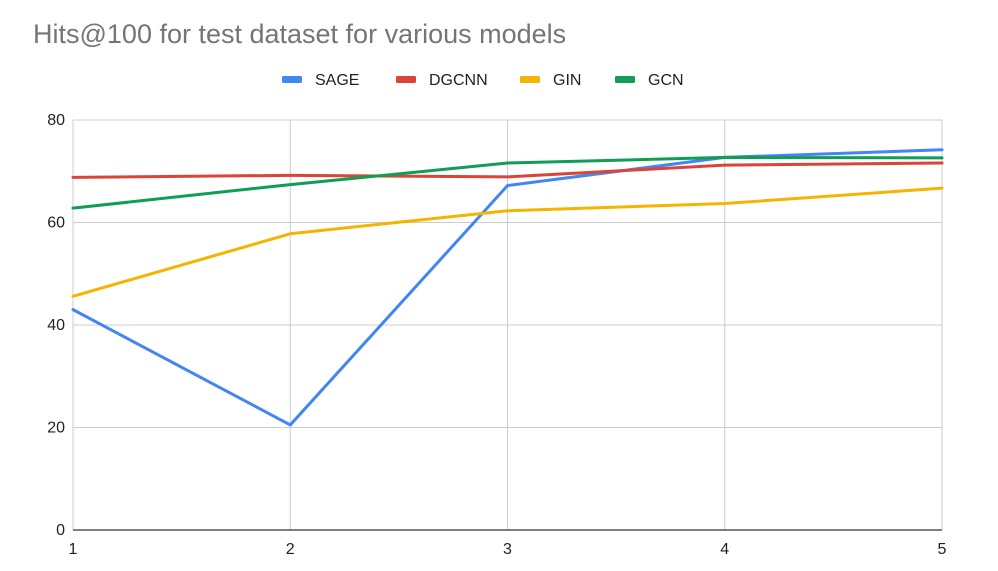 The image size is (998, 571). I want to click on legend-item-sage: SAGE, so click(320, 80).